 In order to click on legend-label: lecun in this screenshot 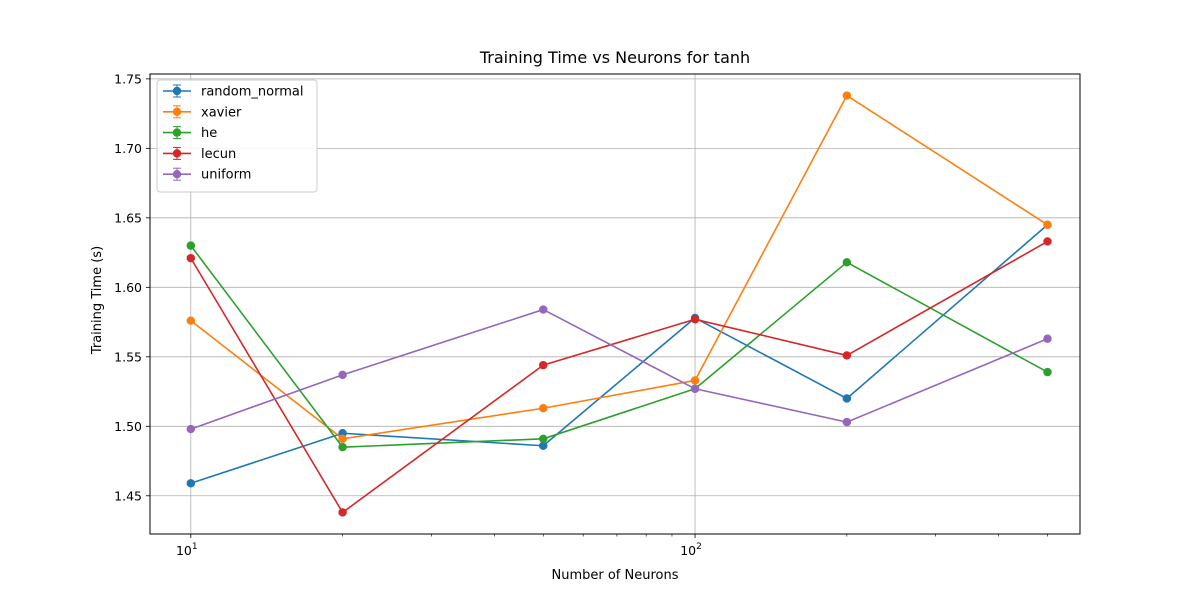, I will do `click(218, 154)`.